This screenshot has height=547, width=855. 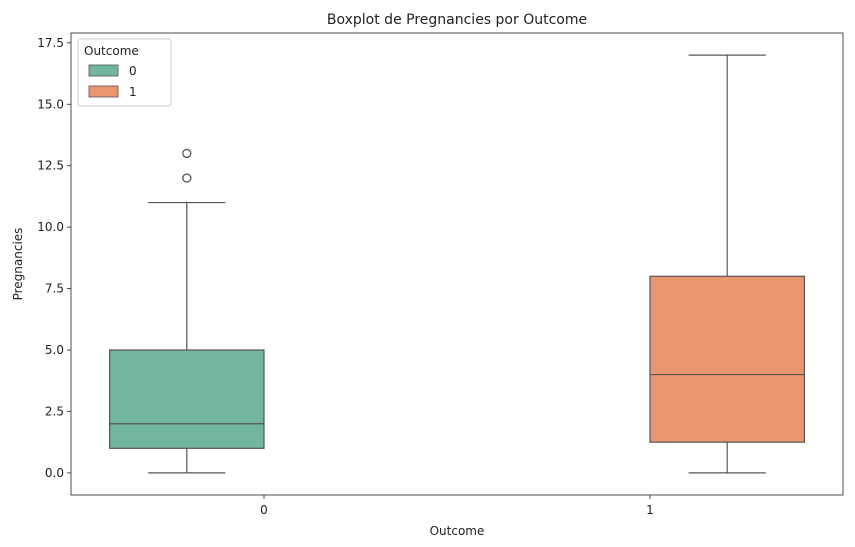 What do you see at coordinates (264, 510) in the screenshot?
I see `x-tick-label: 0` at bounding box center [264, 510].